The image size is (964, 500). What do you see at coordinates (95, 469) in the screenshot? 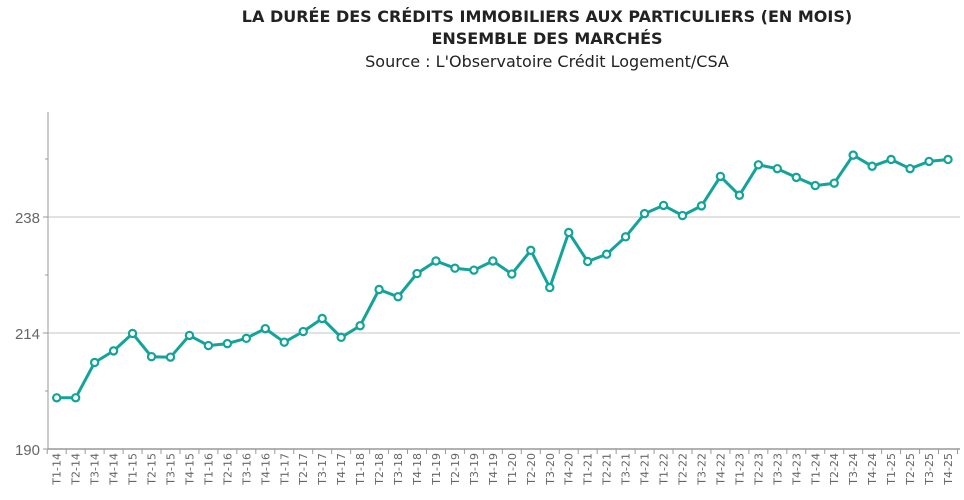
I see `x-tick-label: T3-14` at bounding box center [95, 469].